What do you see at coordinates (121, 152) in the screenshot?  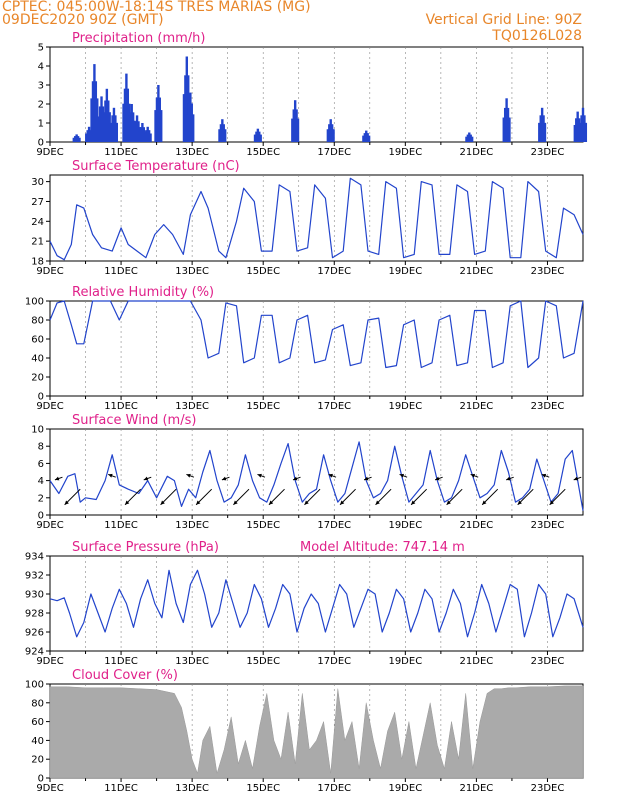 I see `precip-xtick-label: 11DEC` at bounding box center [121, 152].